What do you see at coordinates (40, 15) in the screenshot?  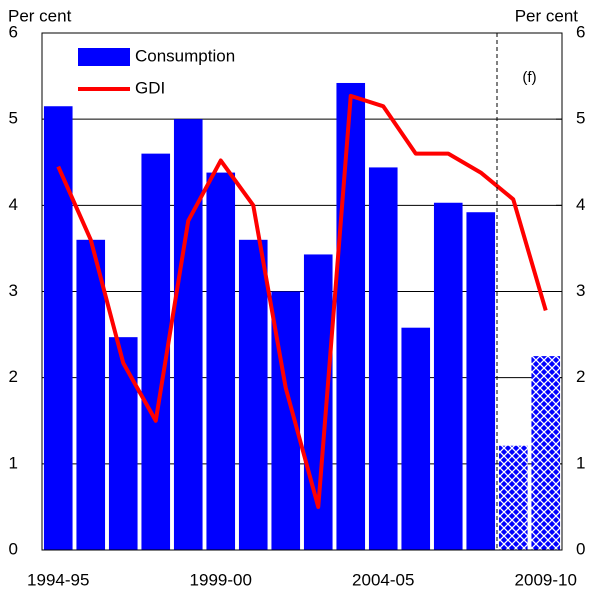 I see `y-axis-label: Per cent` at bounding box center [40, 15].